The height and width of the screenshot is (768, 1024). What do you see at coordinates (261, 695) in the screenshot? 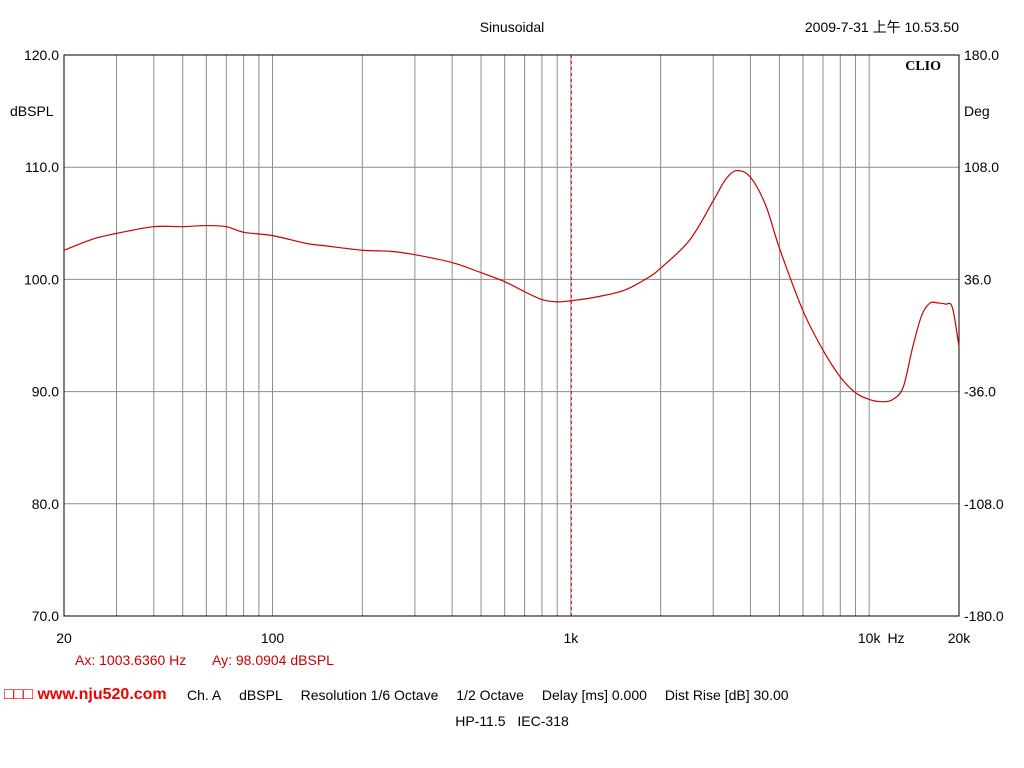
I see `unit-setting: dBSPL` at bounding box center [261, 695].